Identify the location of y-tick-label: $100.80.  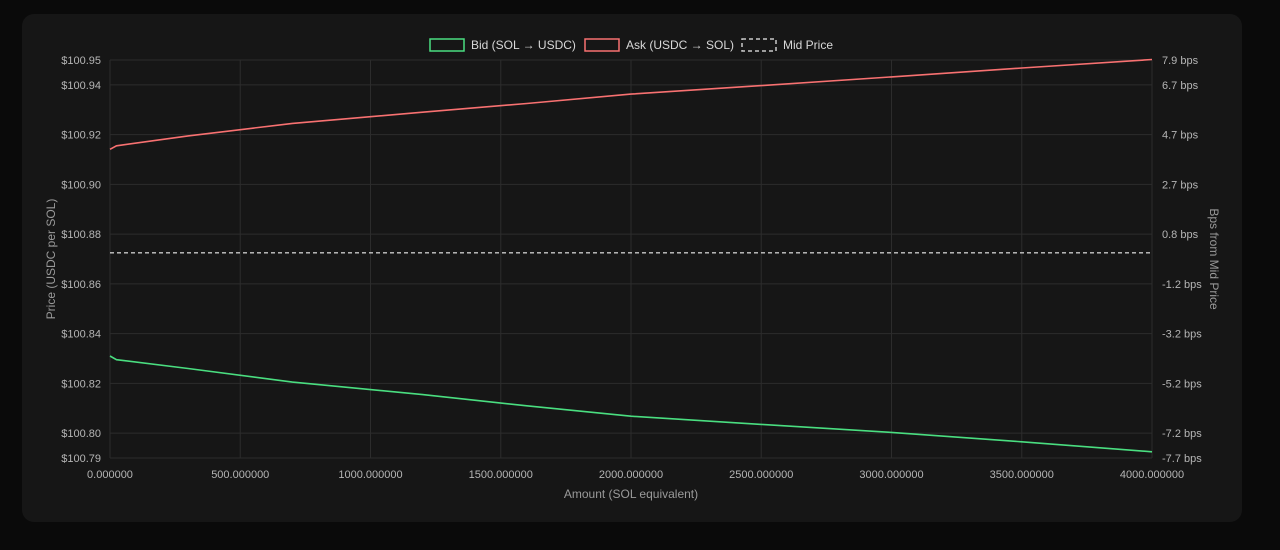
(81, 434).